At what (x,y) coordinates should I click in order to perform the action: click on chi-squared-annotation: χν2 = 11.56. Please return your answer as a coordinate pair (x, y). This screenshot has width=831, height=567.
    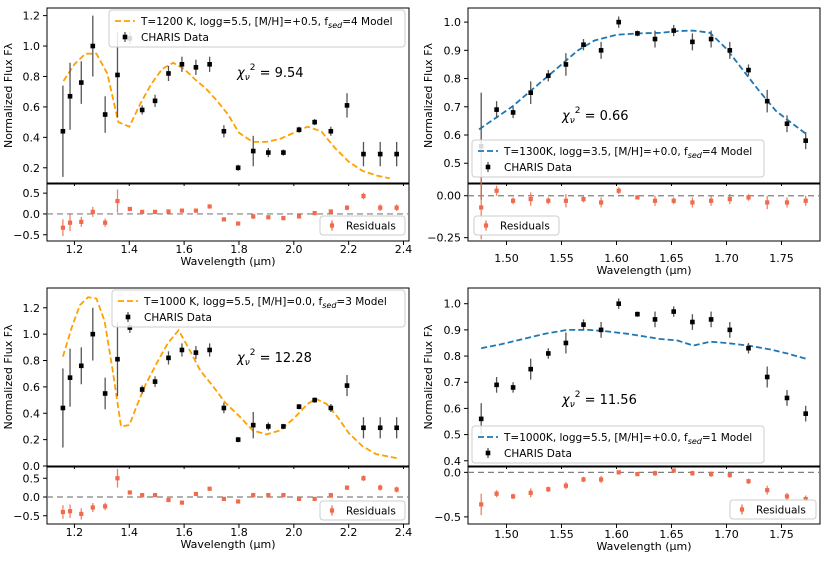
    Looking at the image, I should click on (599, 400).